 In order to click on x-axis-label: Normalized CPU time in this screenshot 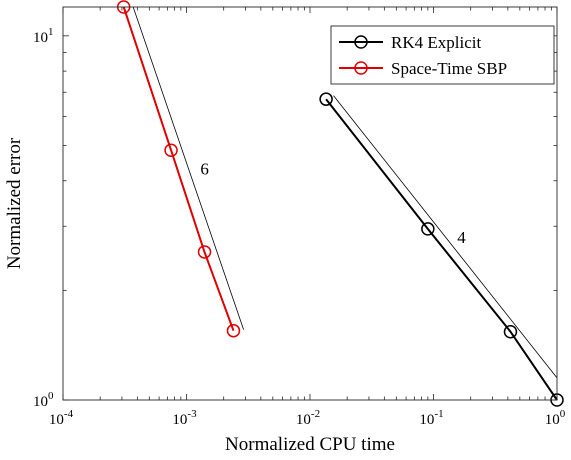, I will do `click(310, 444)`.